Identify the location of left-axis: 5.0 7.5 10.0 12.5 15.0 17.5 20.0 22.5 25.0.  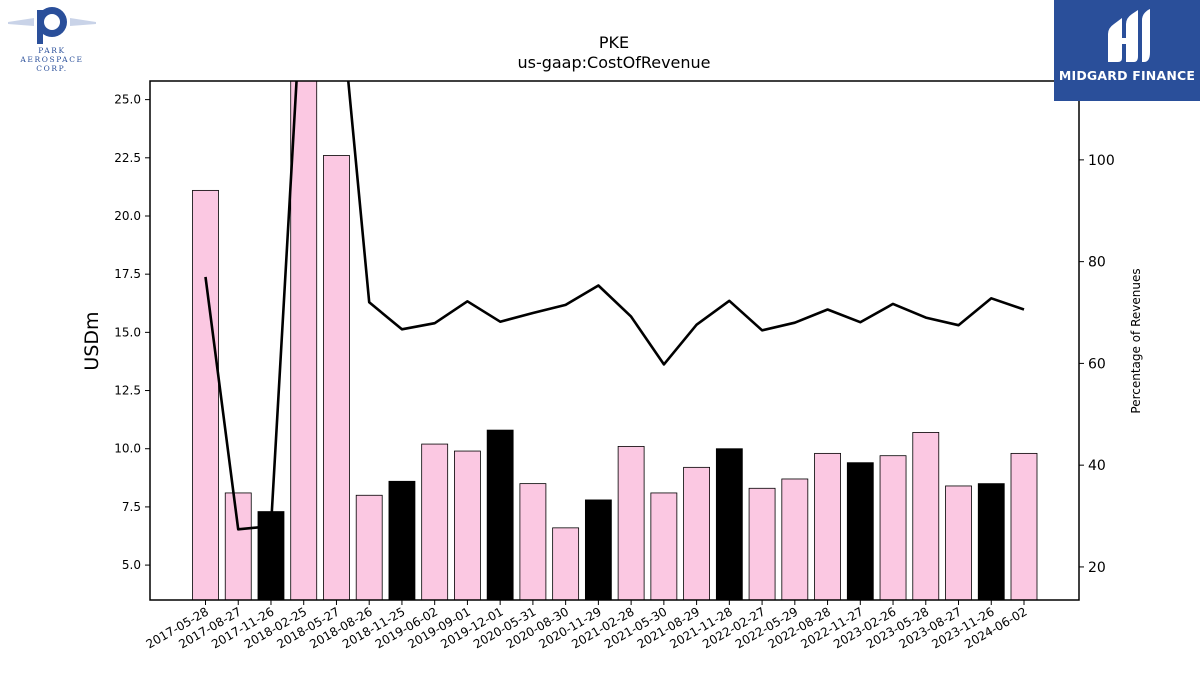
(132, 332).